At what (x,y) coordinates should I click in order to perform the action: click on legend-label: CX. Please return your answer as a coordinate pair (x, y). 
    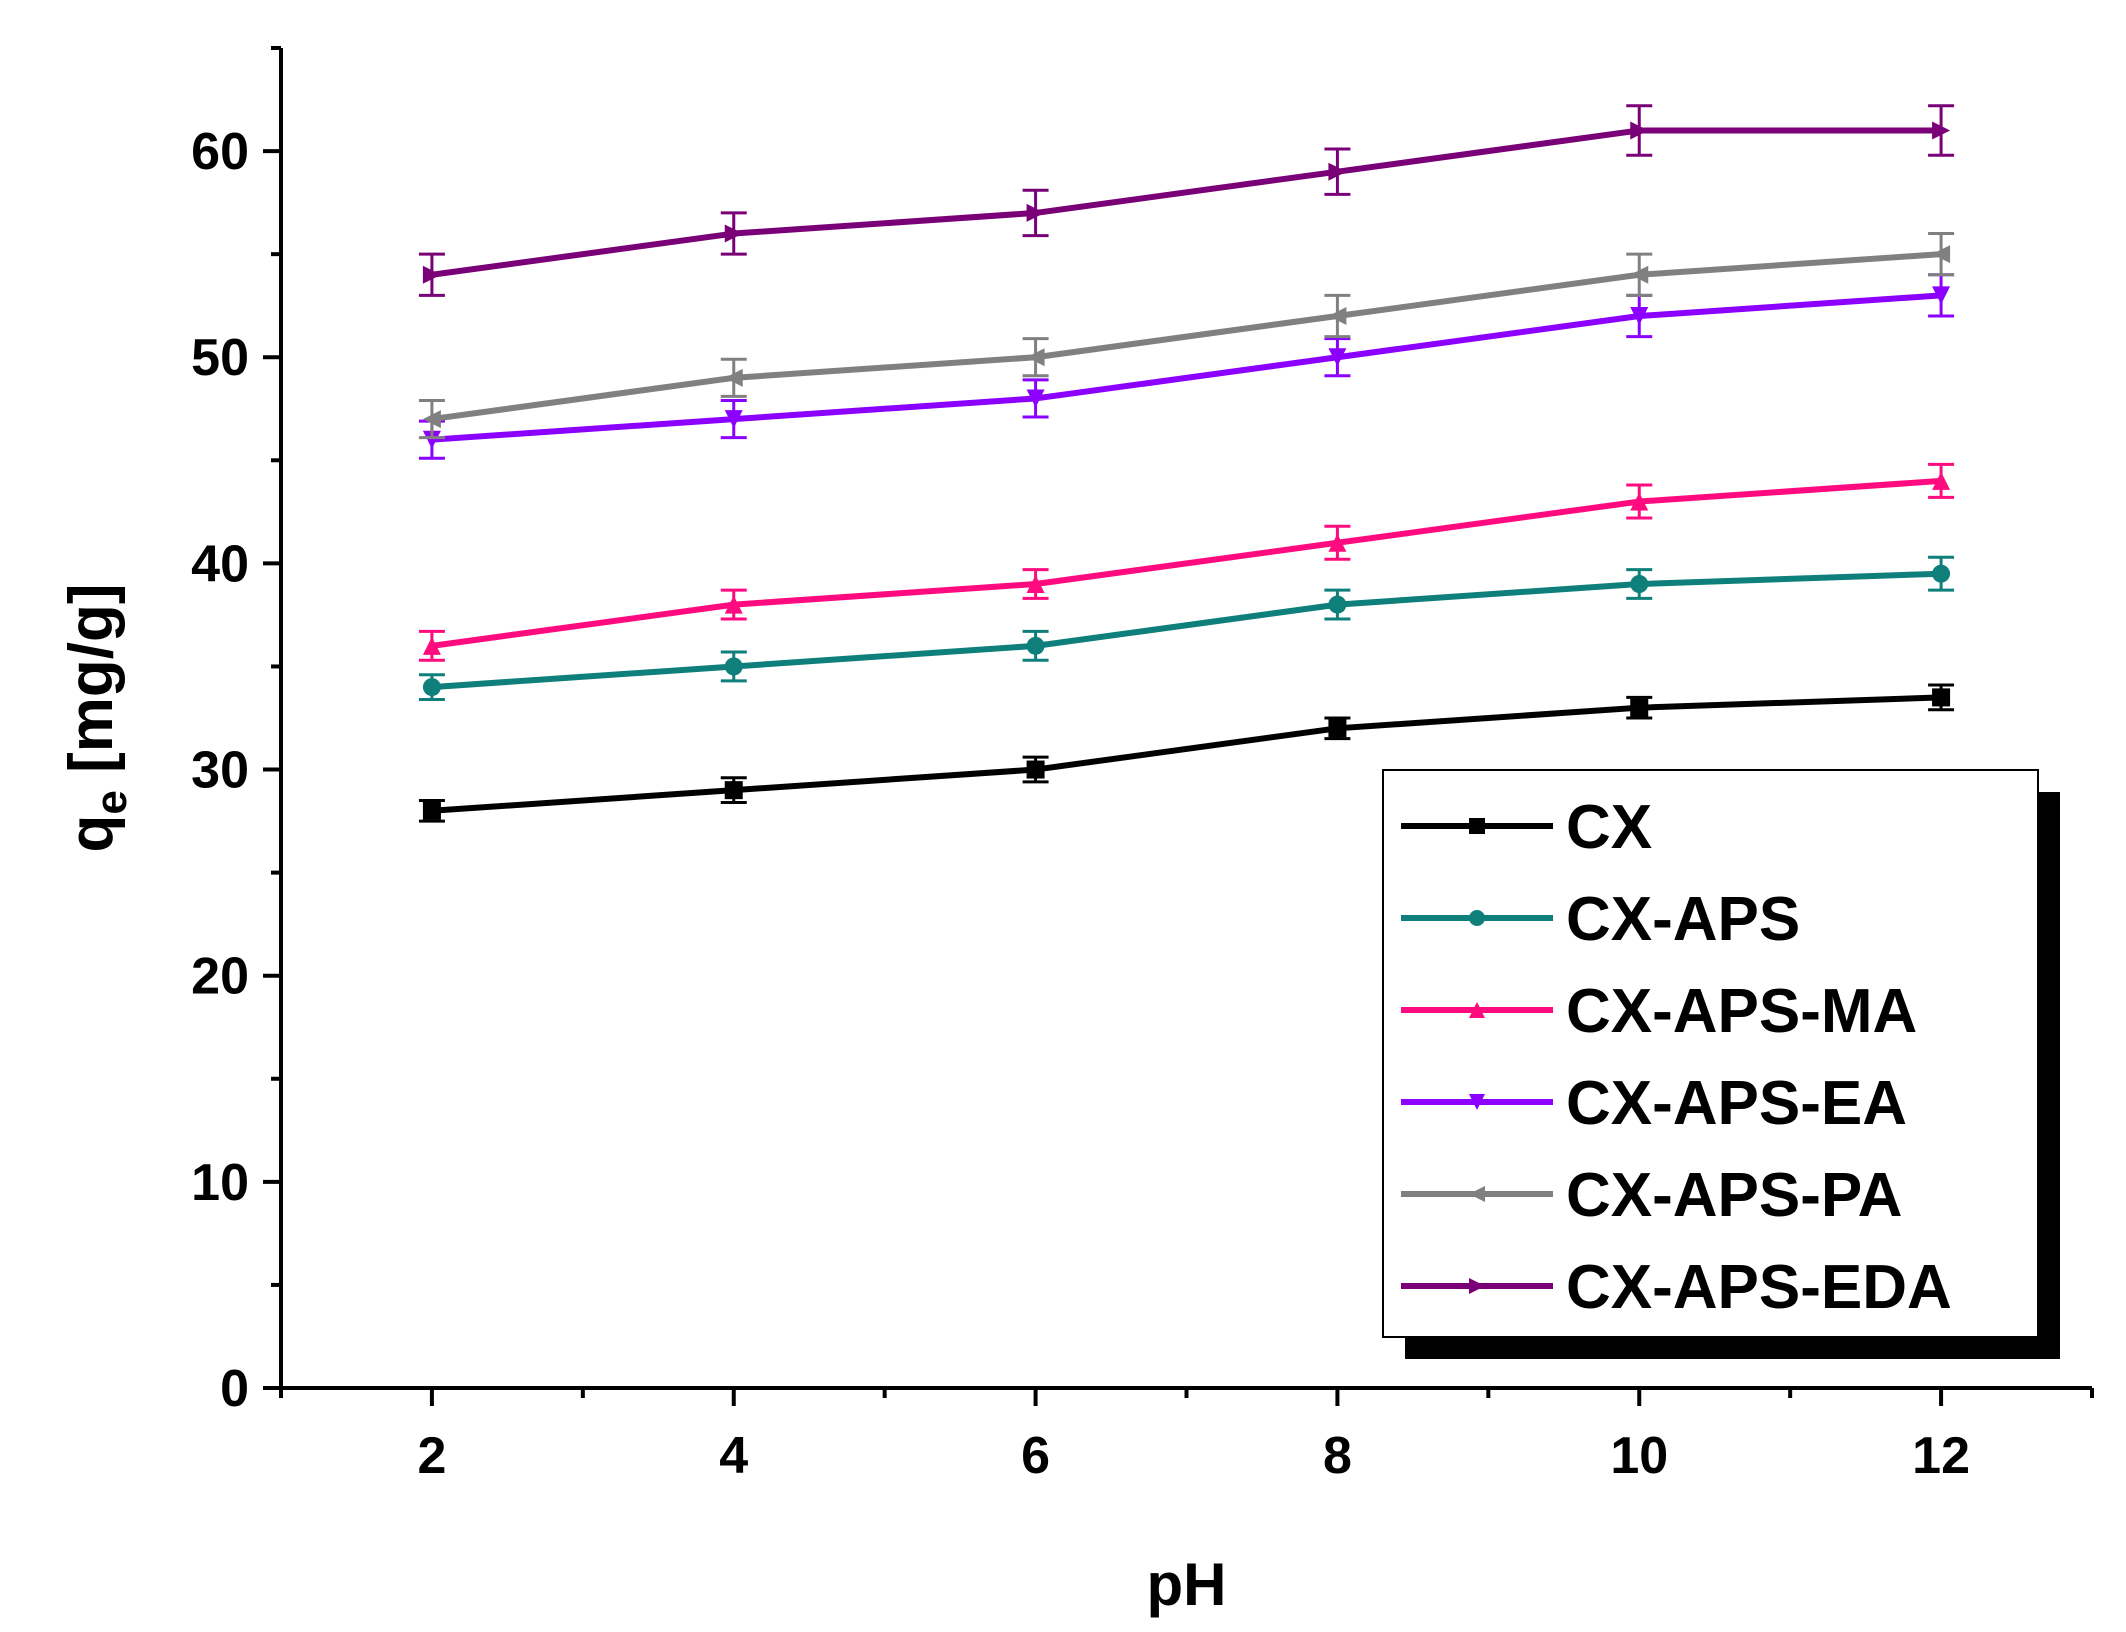
    Looking at the image, I should click on (1609, 827).